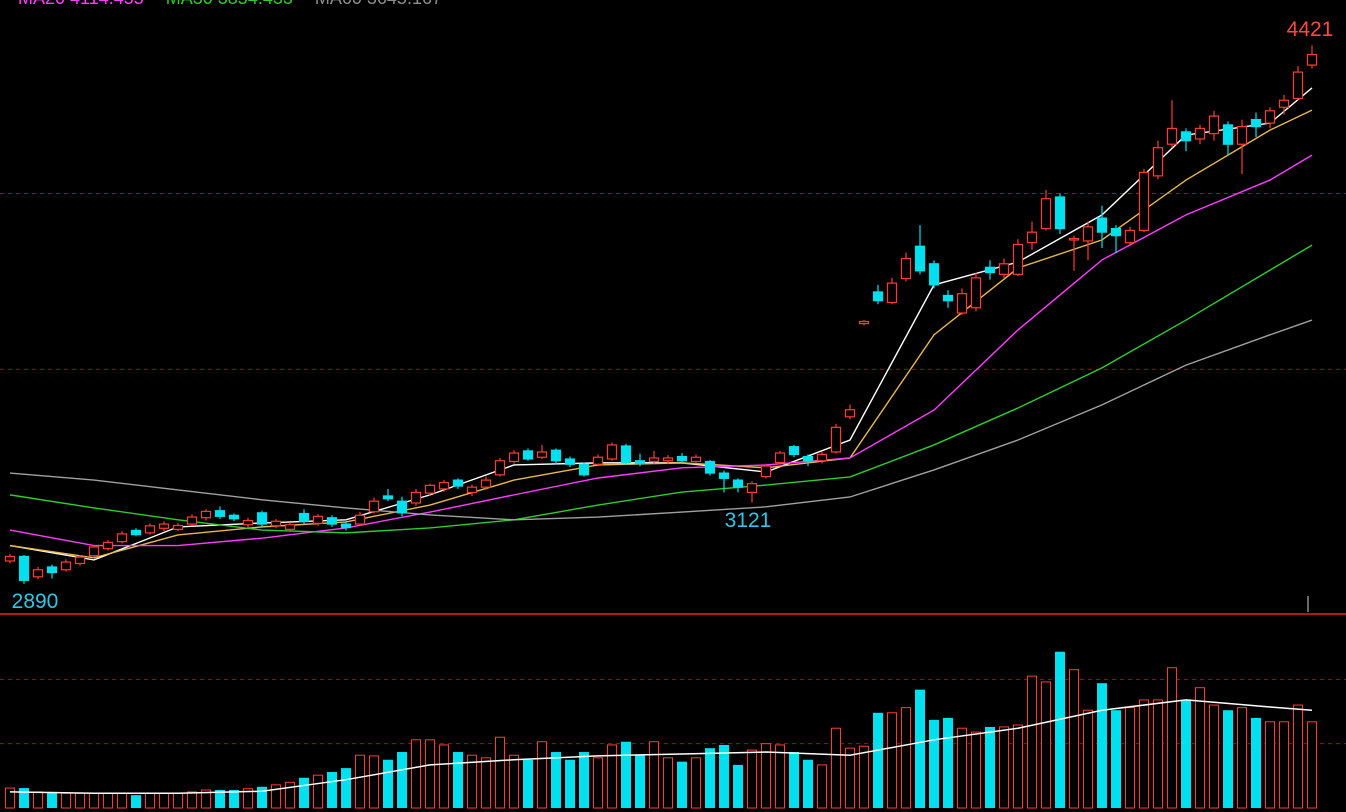 The height and width of the screenshot is (812, 1346). Describe the element at coordinates (748, 520) in the screenshot. I see `price-annotation: 3121` at that location.